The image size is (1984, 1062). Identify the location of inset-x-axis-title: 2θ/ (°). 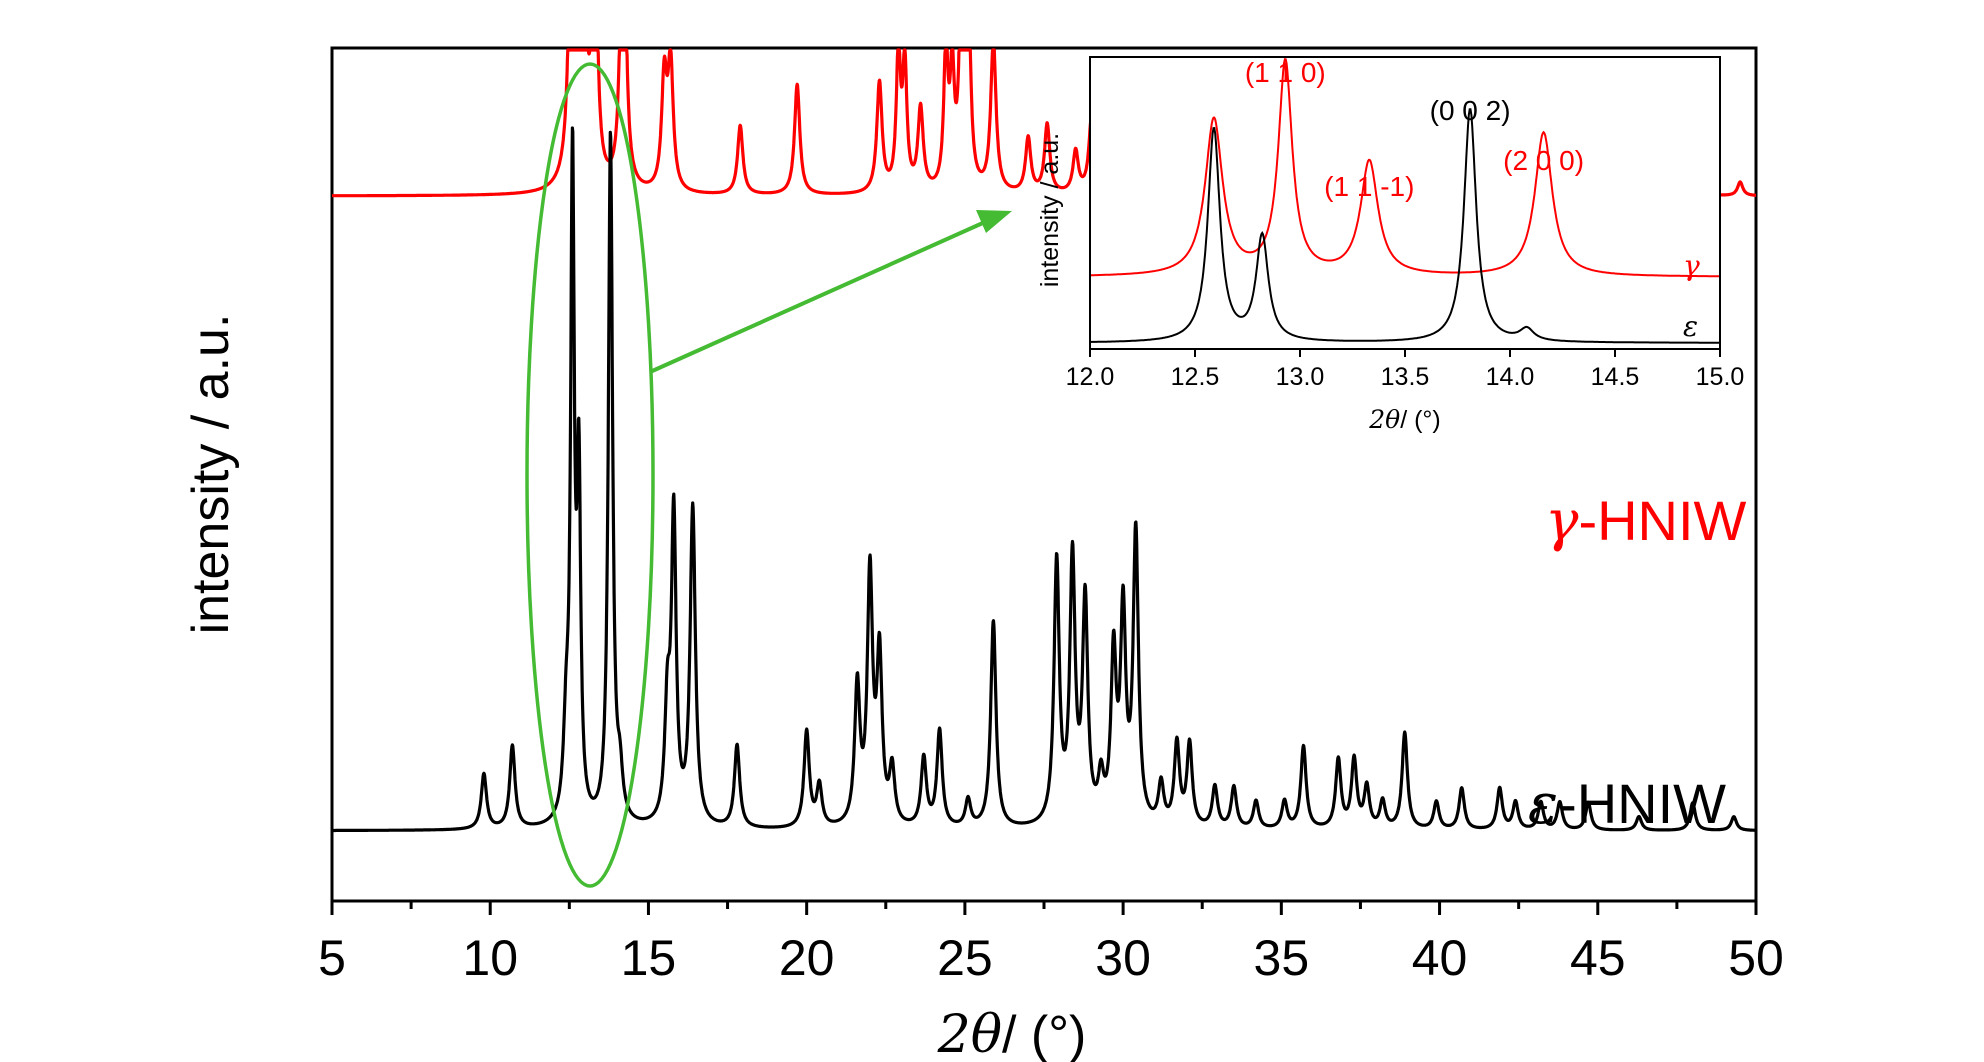
(1404, 419).